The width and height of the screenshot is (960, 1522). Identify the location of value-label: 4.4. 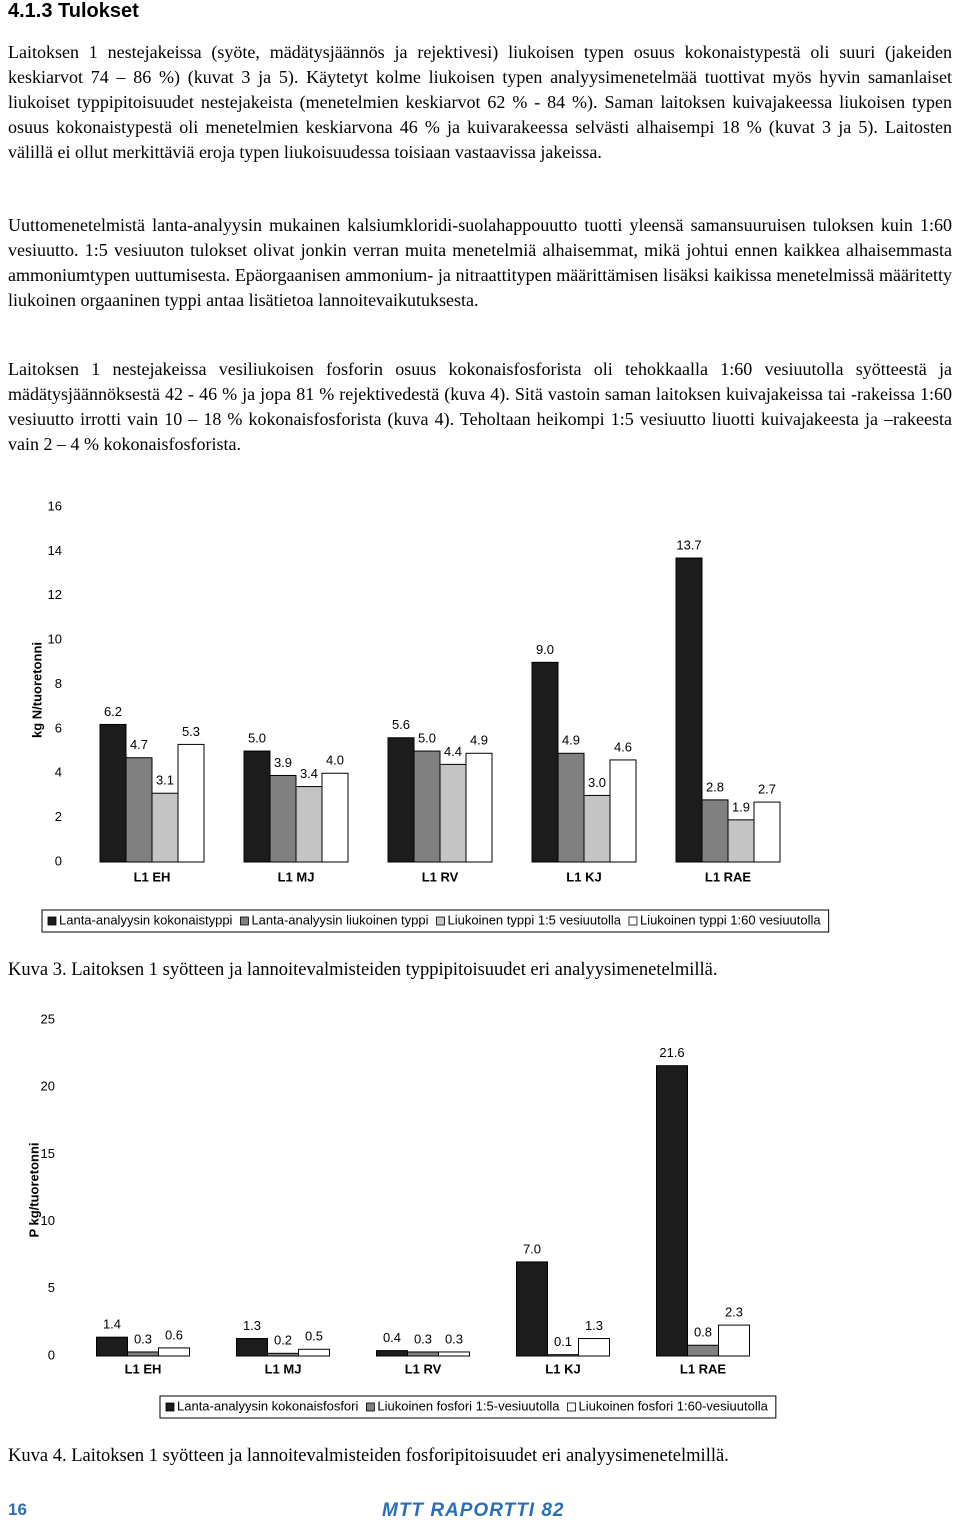
(453, 751).